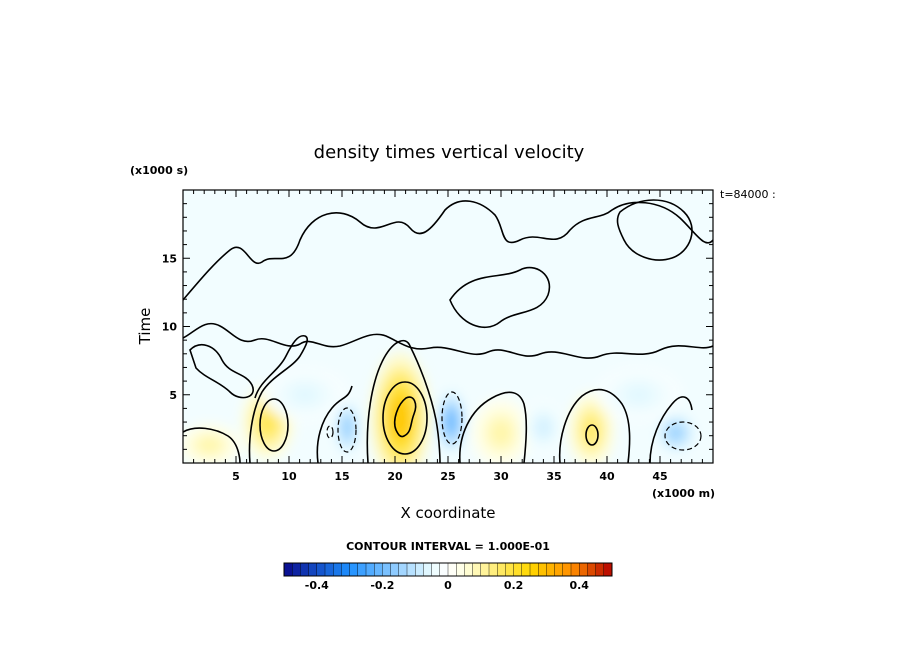  I want to click on contour-zero-col4, so click(403, 401).